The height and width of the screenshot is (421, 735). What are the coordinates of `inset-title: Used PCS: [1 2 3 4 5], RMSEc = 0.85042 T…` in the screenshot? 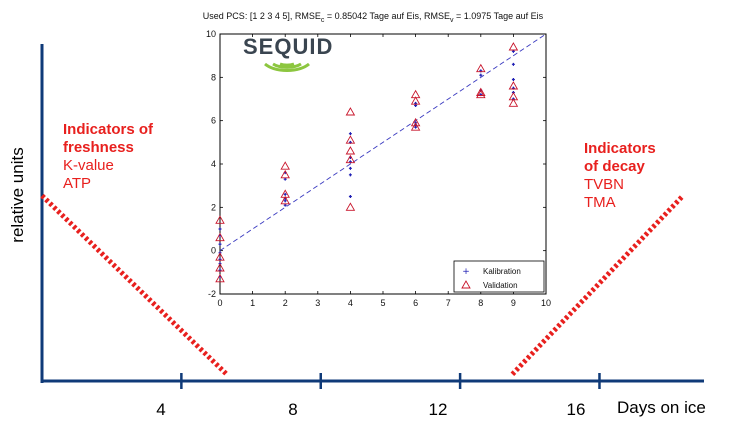 It's located at (373, 17).